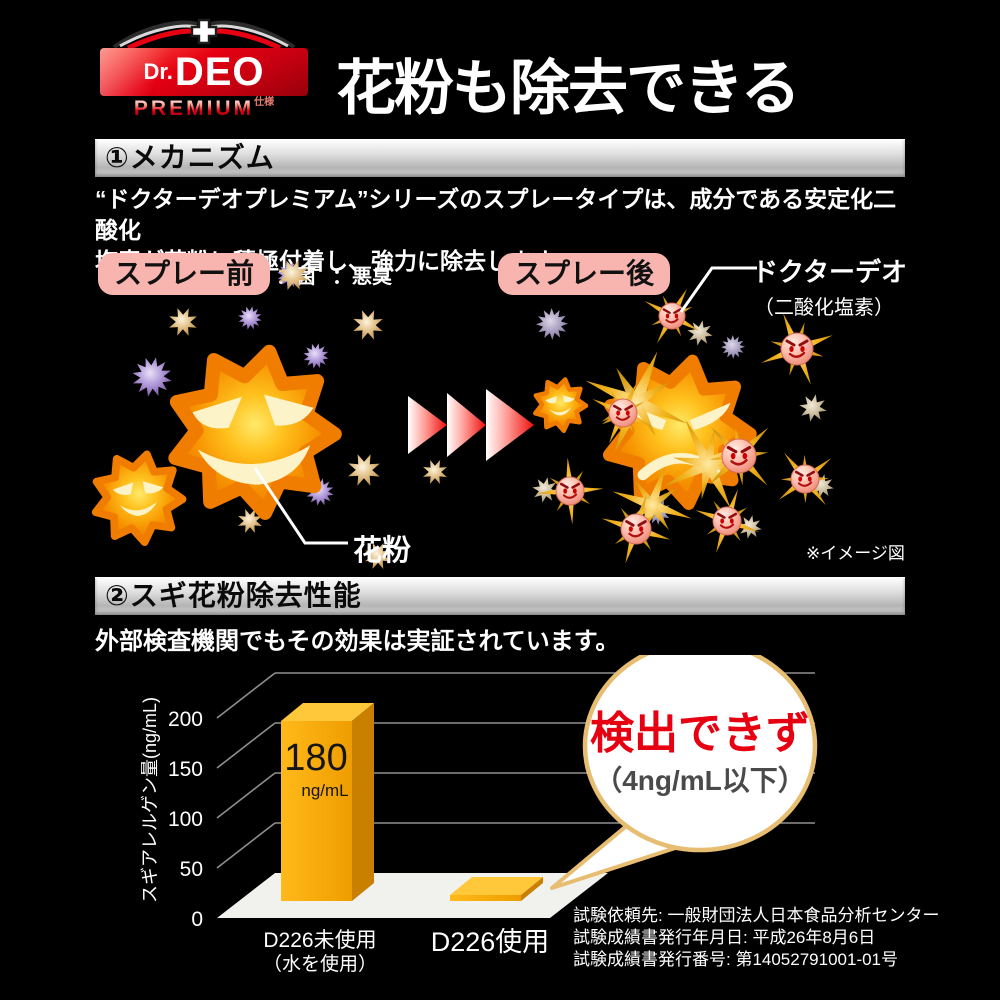  Describe the element at coordinates (736, 959) in the screenshot. I see `test-note-line: 試験成績書発行番号: 第14052791001-01号` at that location.